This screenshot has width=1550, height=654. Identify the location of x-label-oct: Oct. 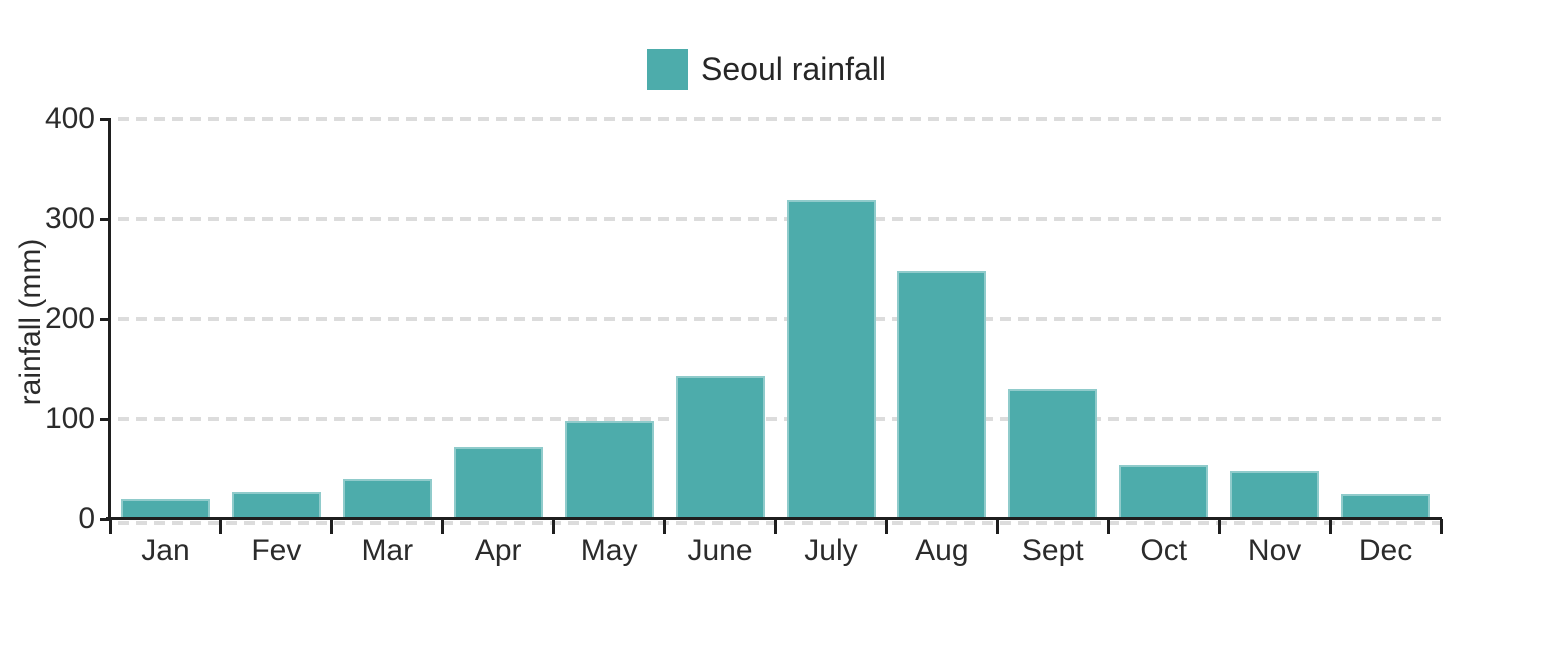
(1164, 550).